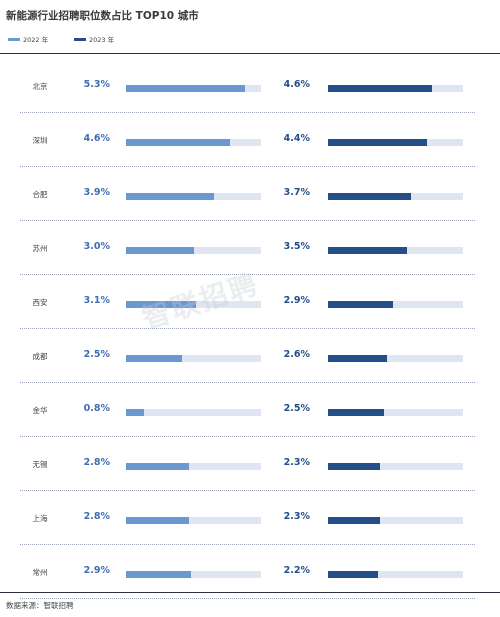 The width and height of the screenshot is (500, 617). I want to click on legend-item-2022: 2022 年, so click(28, 39).